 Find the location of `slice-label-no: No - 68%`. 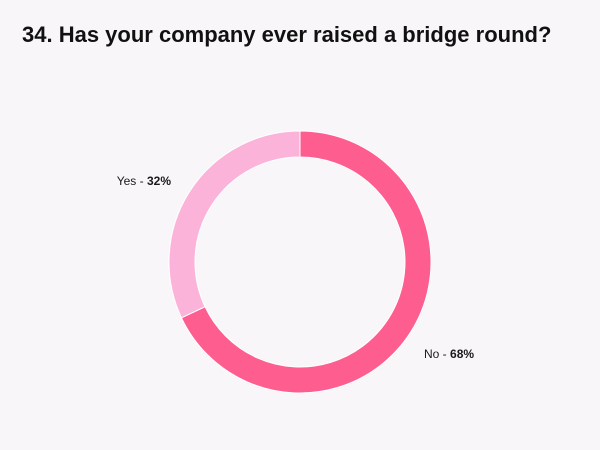

slice-label-no: No - 68% is located at coordinates (449, 354).